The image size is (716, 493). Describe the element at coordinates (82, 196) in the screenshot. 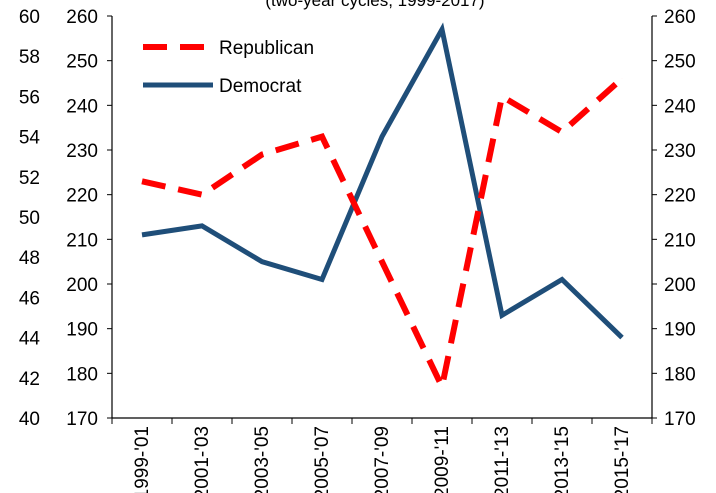

I see `y-tick-label-left: 220` at that location.